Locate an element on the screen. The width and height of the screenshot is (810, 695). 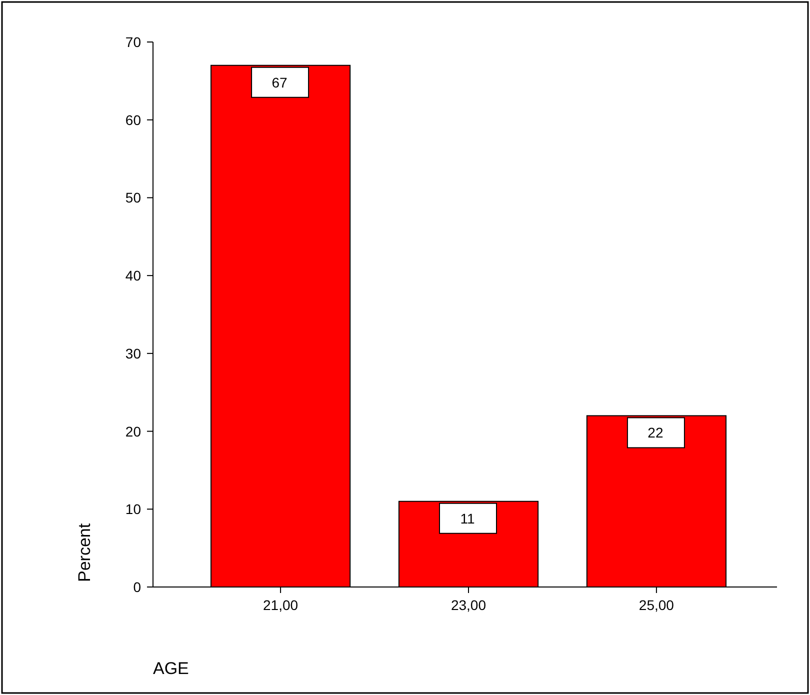
data-label: 22 is located at coordinates (656, 432).